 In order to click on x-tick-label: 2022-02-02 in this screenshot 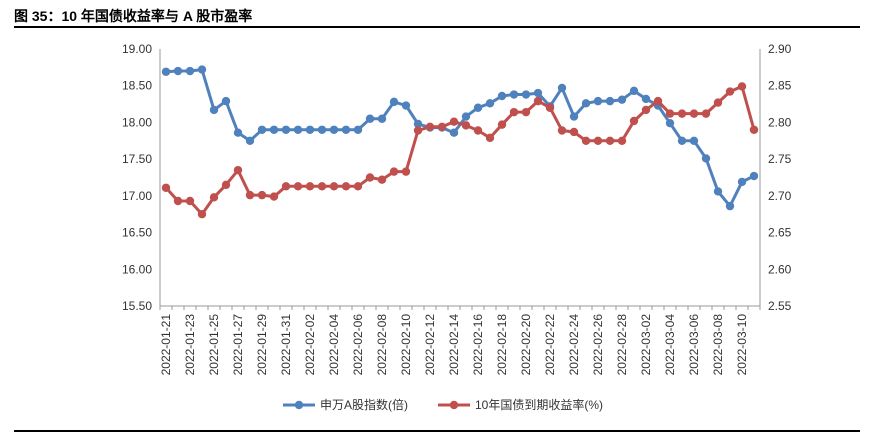, I will do `click(310, 345)`.